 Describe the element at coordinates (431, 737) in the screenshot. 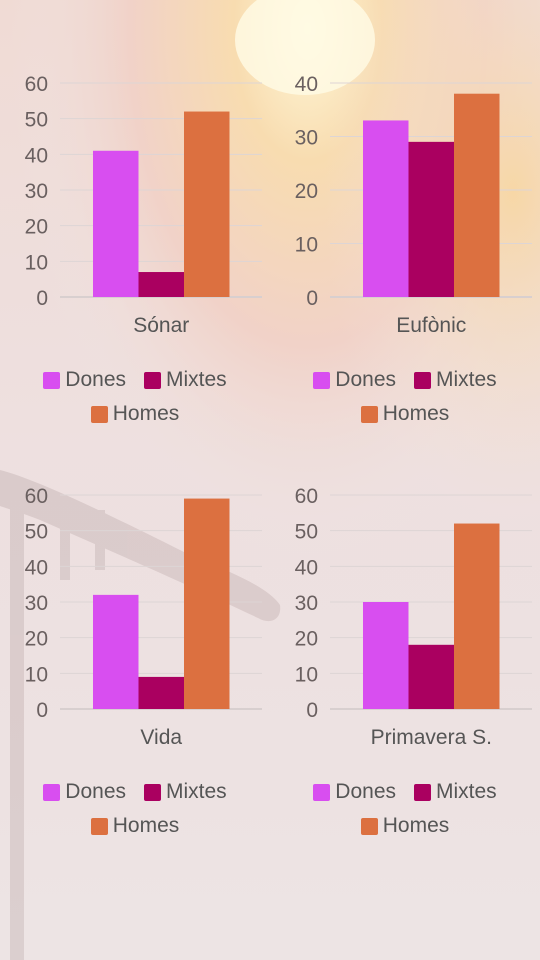

I see `category-label: Primavera S.` at that location.